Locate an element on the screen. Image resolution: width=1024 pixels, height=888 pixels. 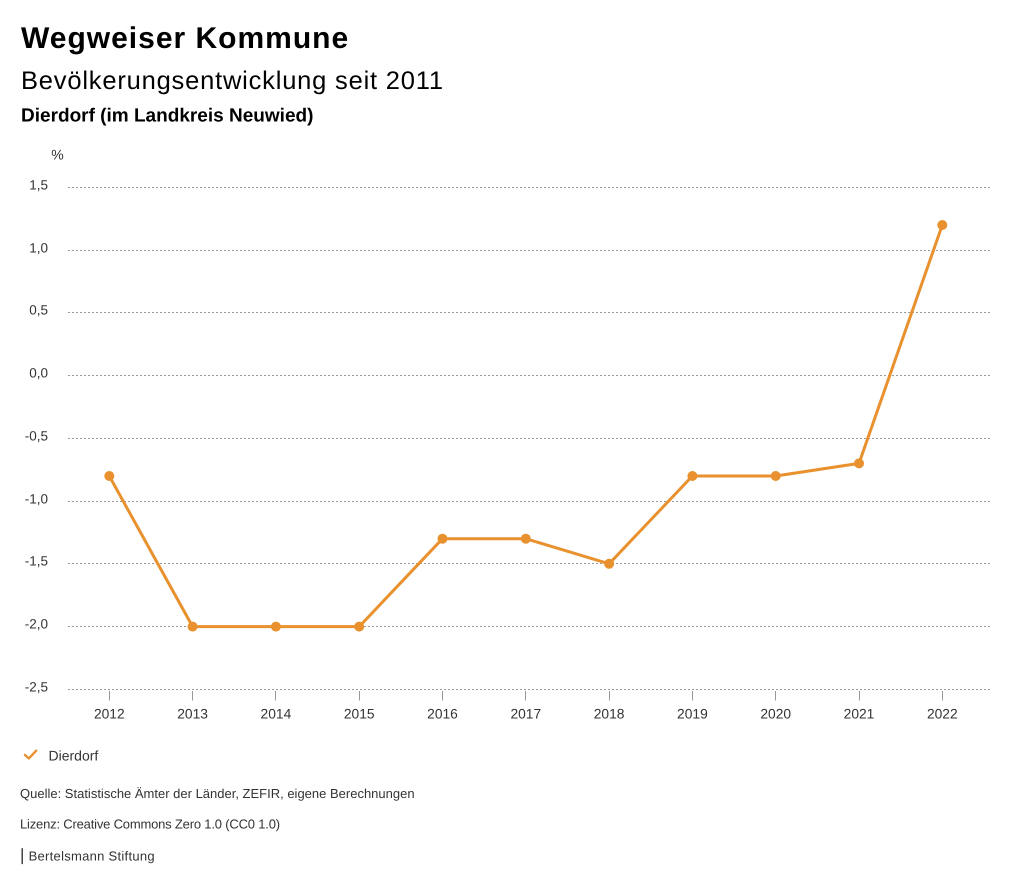
svg-text: 1,5 is located at coordinates (38, 185).